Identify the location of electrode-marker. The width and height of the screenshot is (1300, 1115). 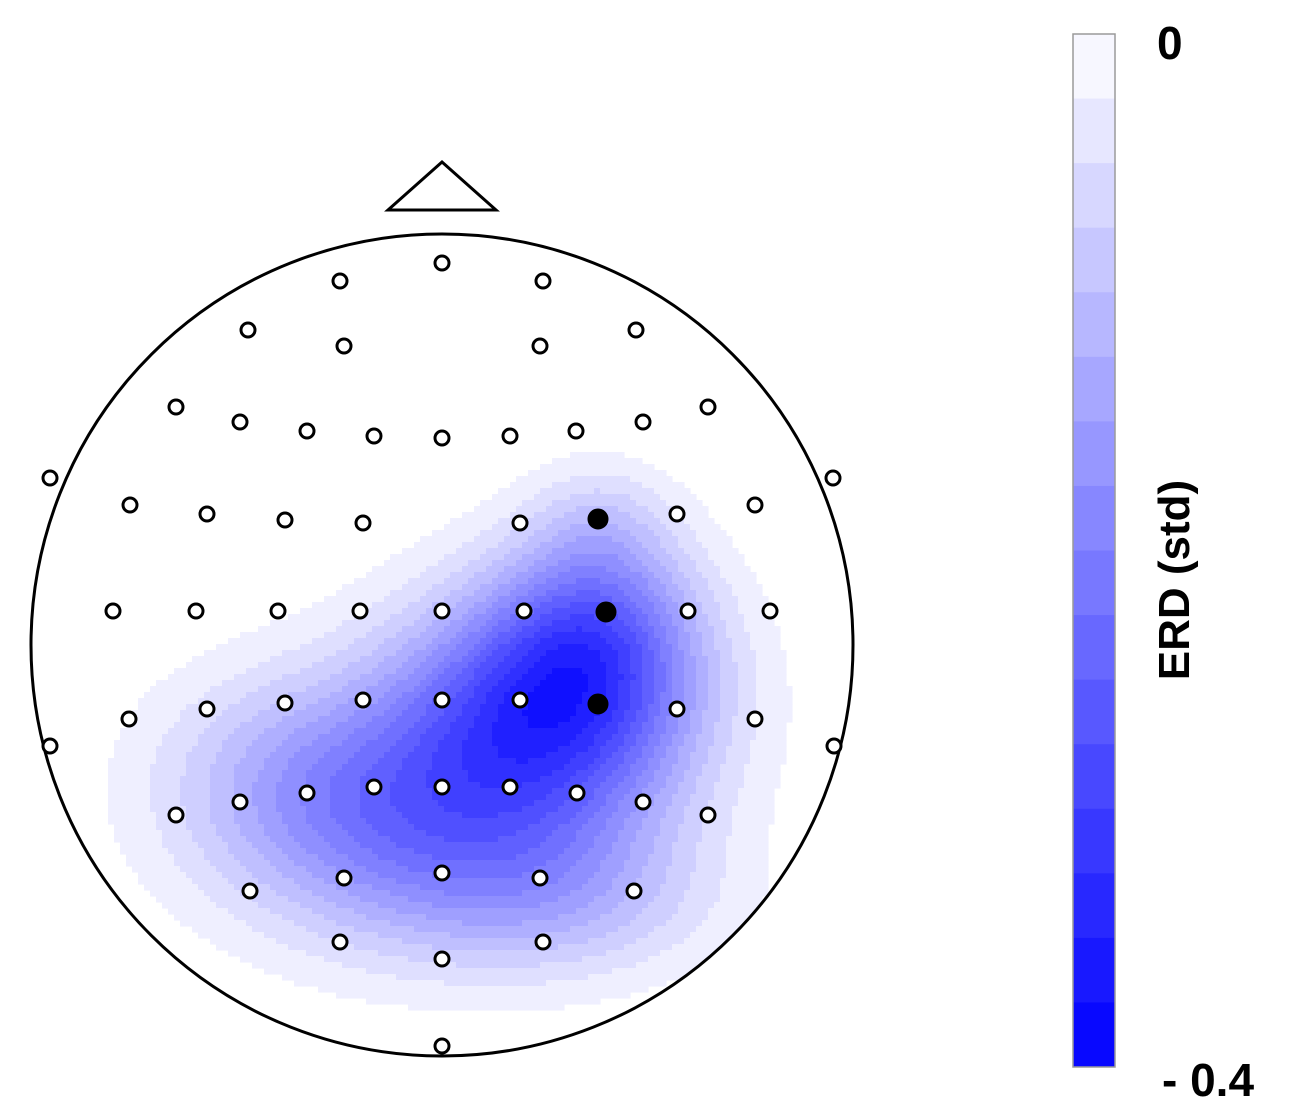
(442, 959).